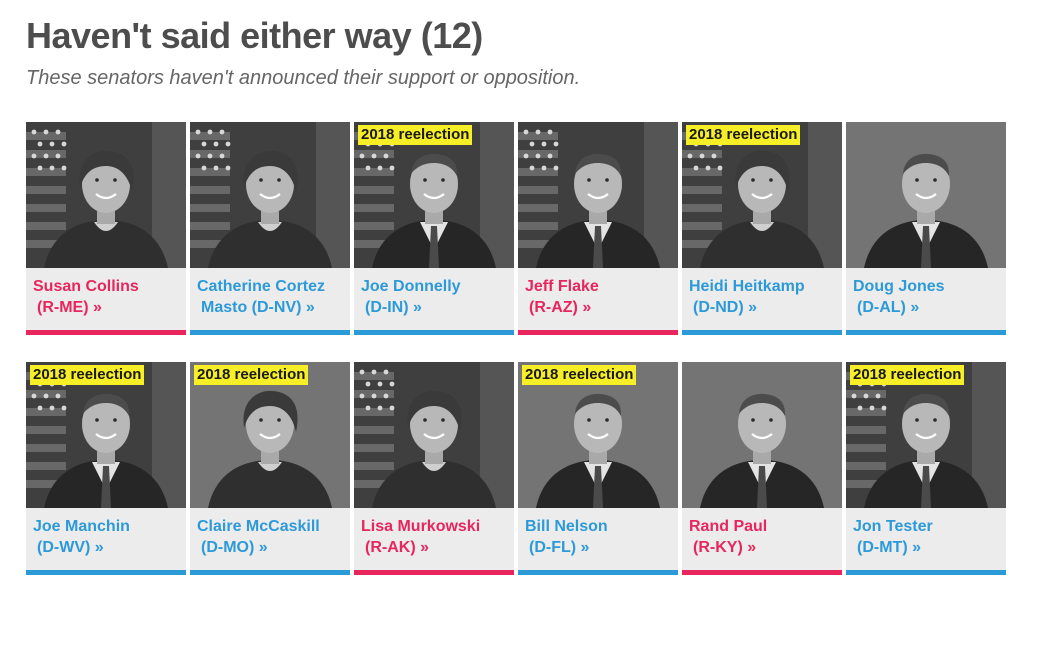 The image size is (1044, 648). Describe the element at coordinates (559, 547) in the screenshot. I see `senator-party-link: (D-FL) »` at that location.